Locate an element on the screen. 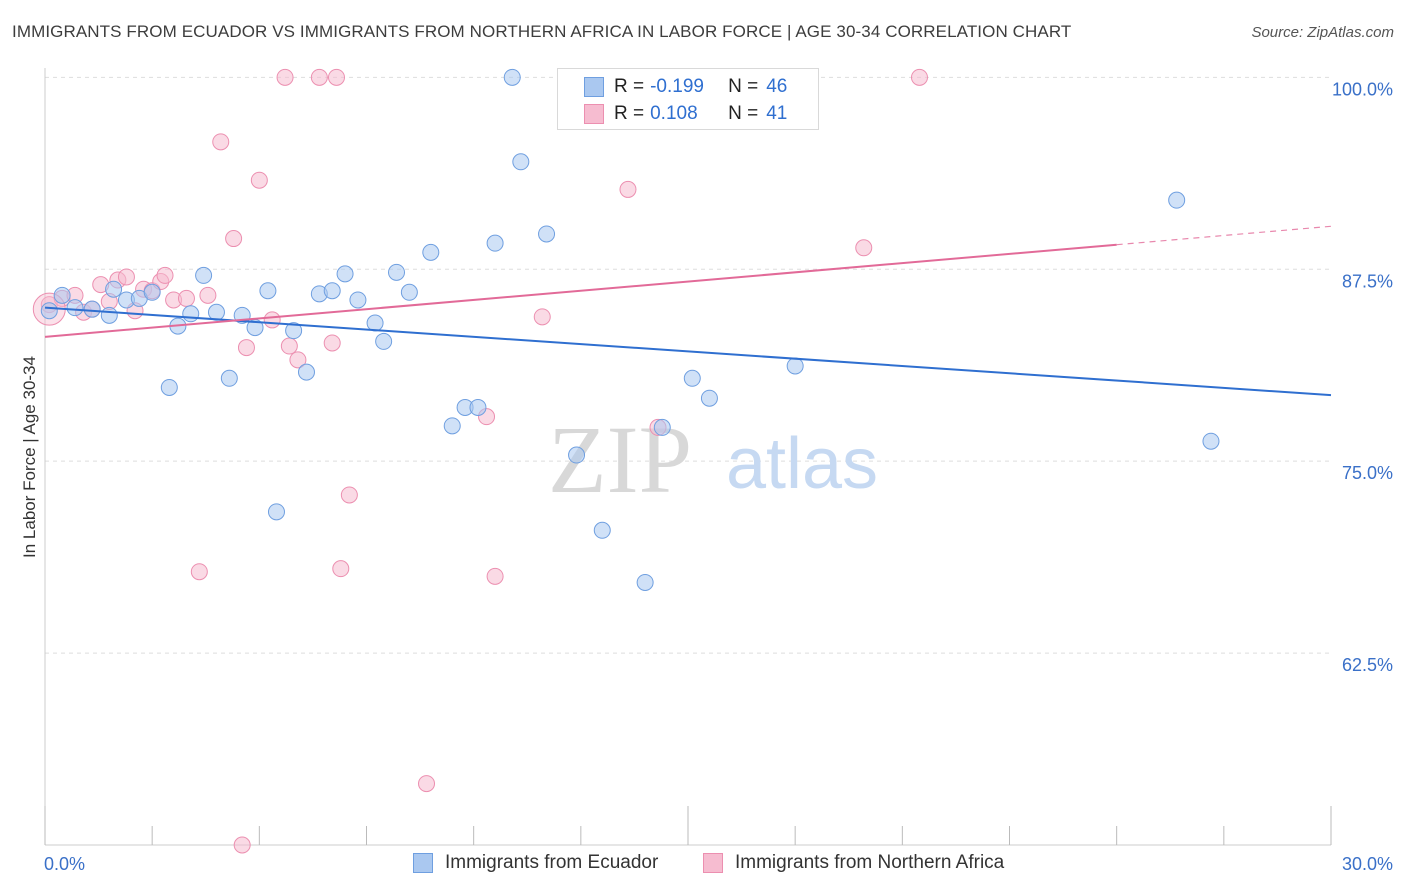 The image size is (1406, 892). legend-item-northern-africa: Immigrants from Northern Africa is located at coordinates (853, 863).